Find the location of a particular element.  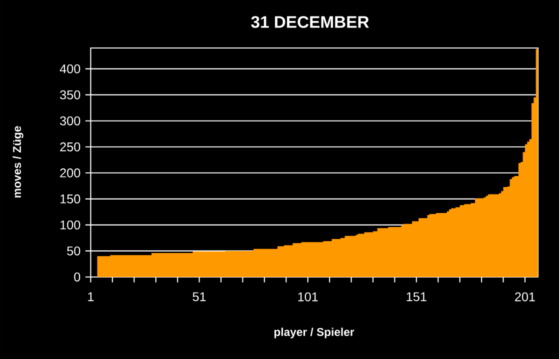

x-tick-label: 51 is located at coordinates (199, 297).